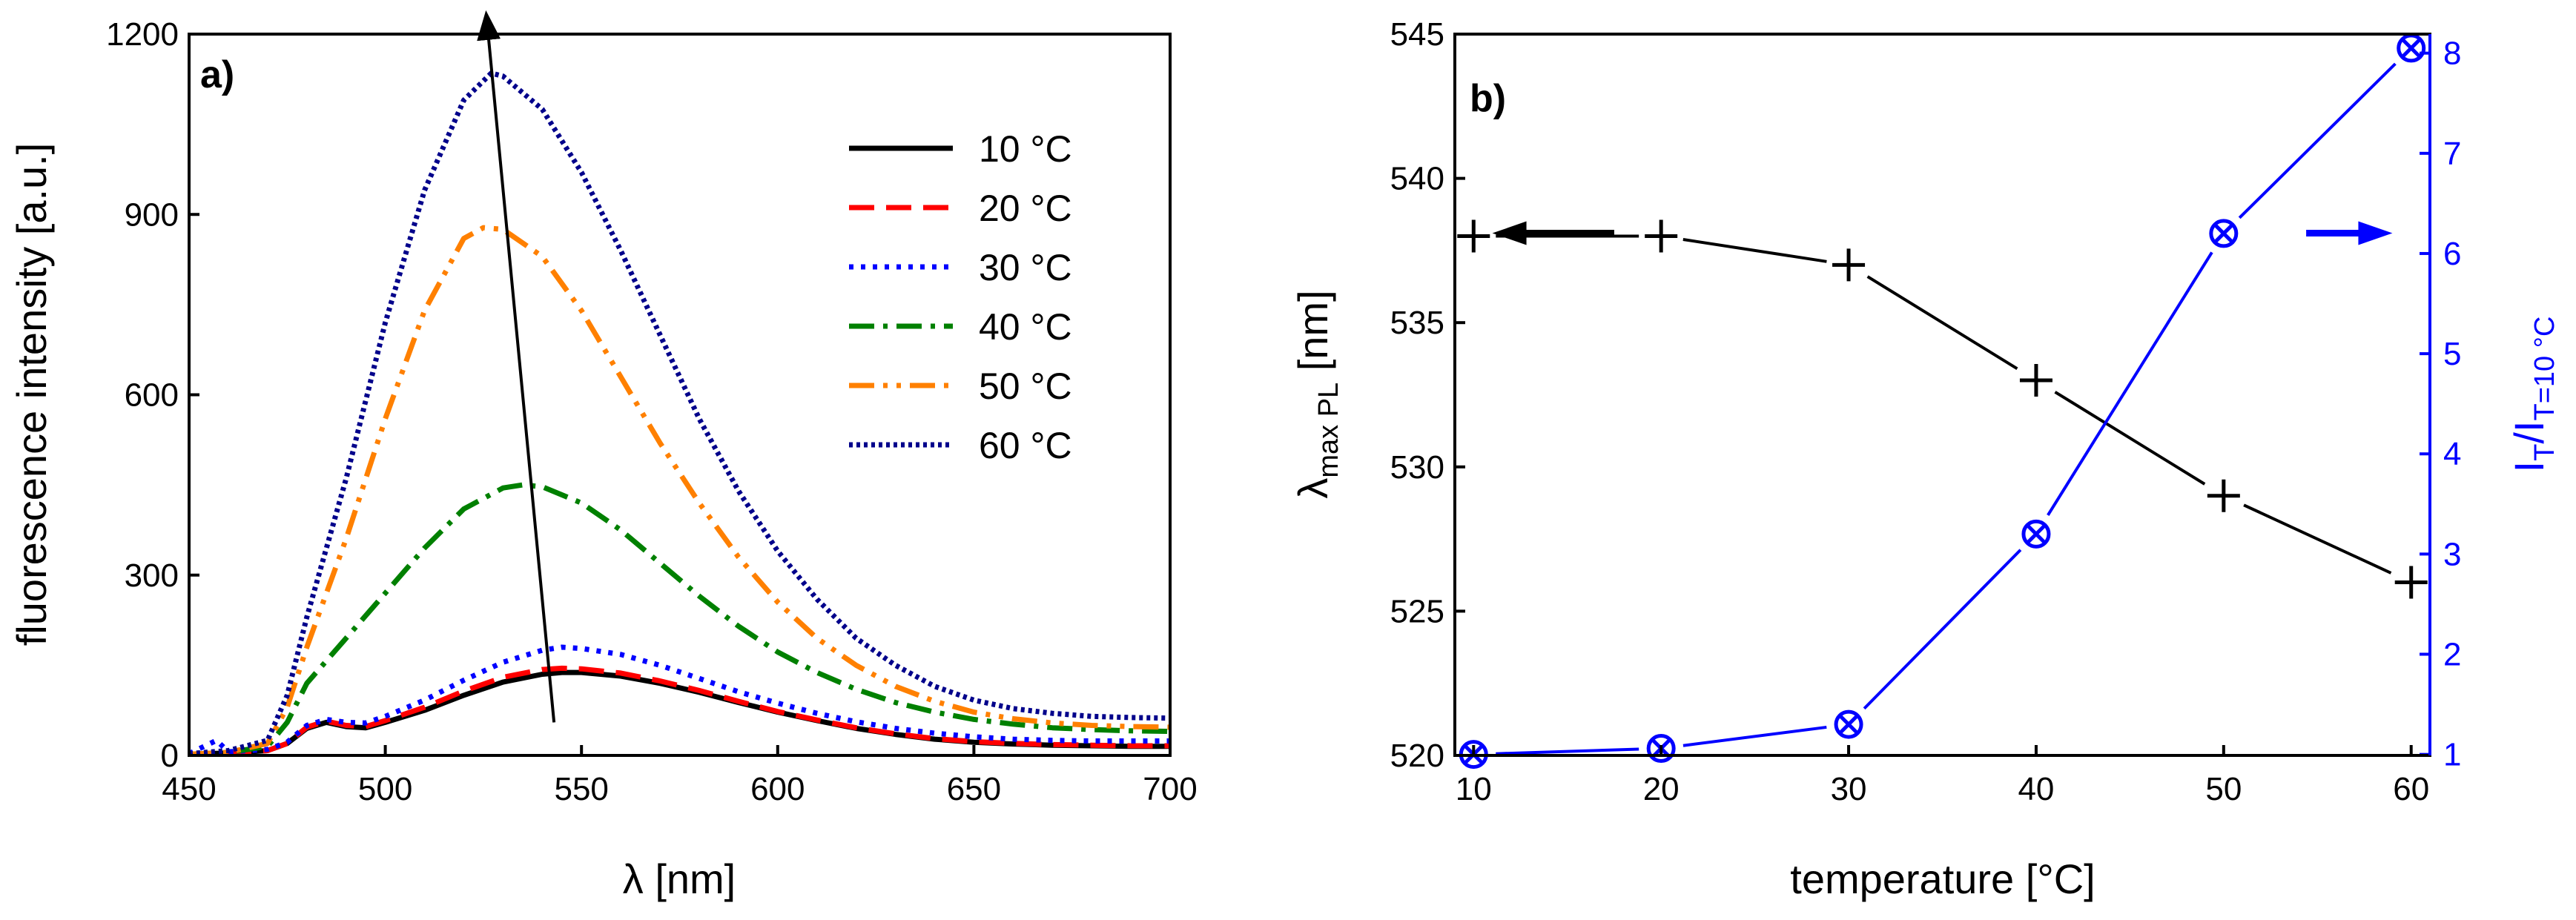 This screenshot has width=2576, height=920. Describe the element at coordinates (1942, 233) in the screenshot. I see `panel-b-direction-arrows` at that location.